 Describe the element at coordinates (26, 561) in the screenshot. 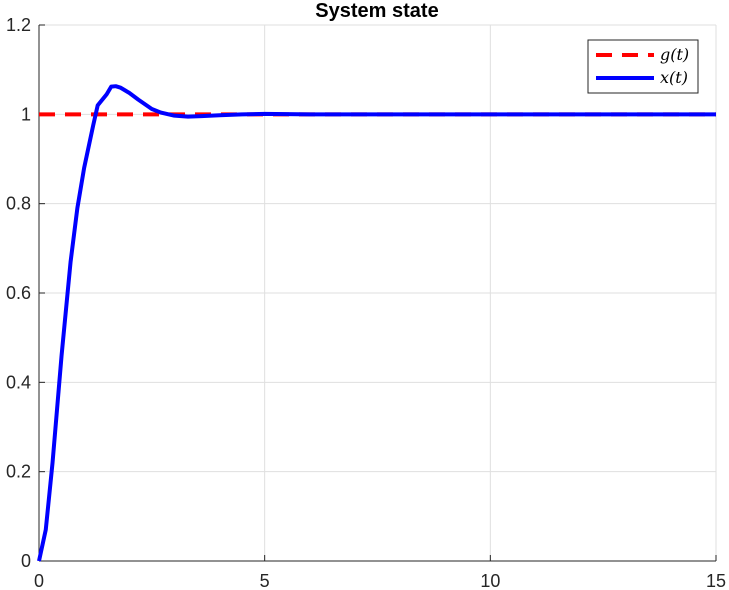

I see `y-tick-label-0: 0` at that location.